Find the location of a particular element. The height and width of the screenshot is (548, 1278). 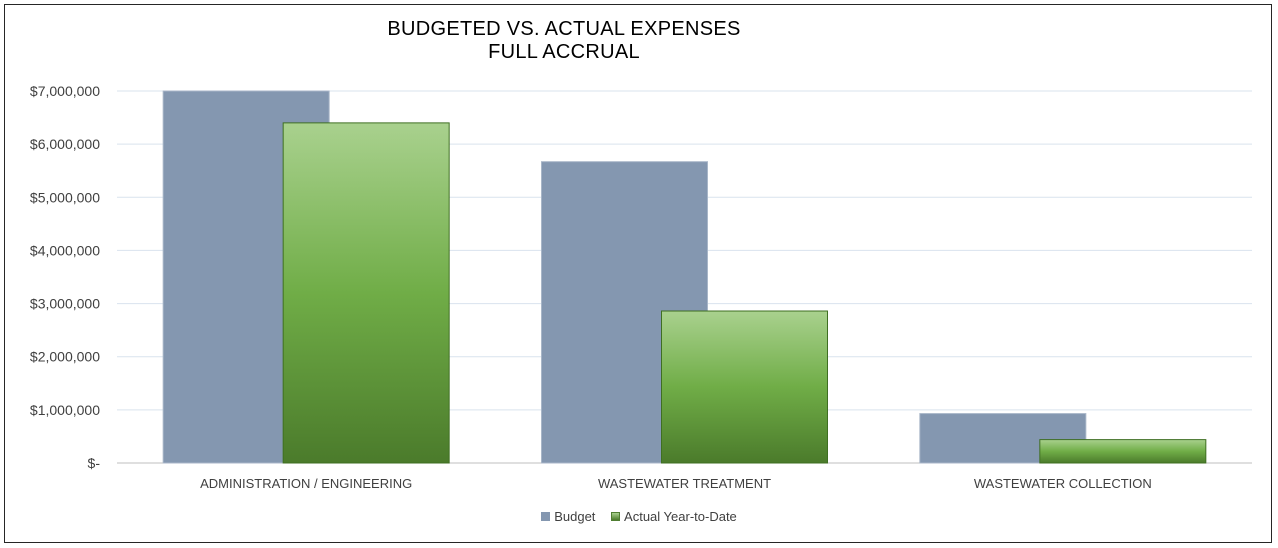

y-tick-label: $4,000,000 is located at coordinates (65, 250).